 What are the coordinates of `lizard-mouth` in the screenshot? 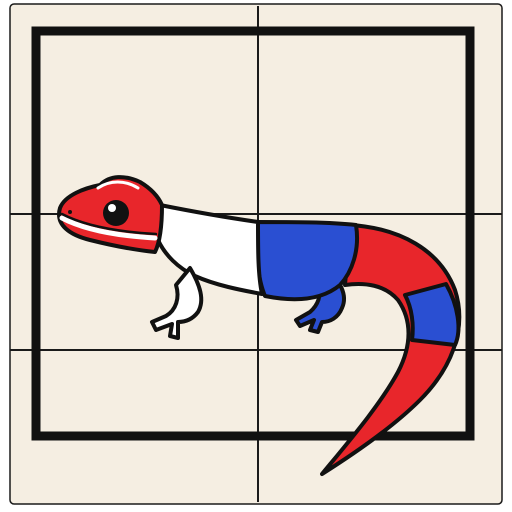 It's located at (108, 228).